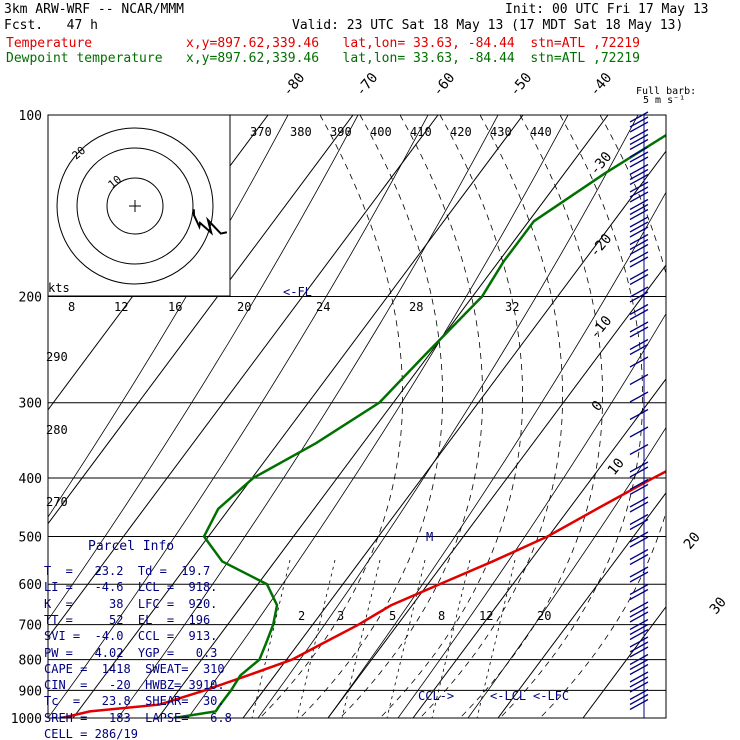 The width and height of the screenshot is (740, 740). I want to click on pressure-label-200: 200, so click(30, 298).